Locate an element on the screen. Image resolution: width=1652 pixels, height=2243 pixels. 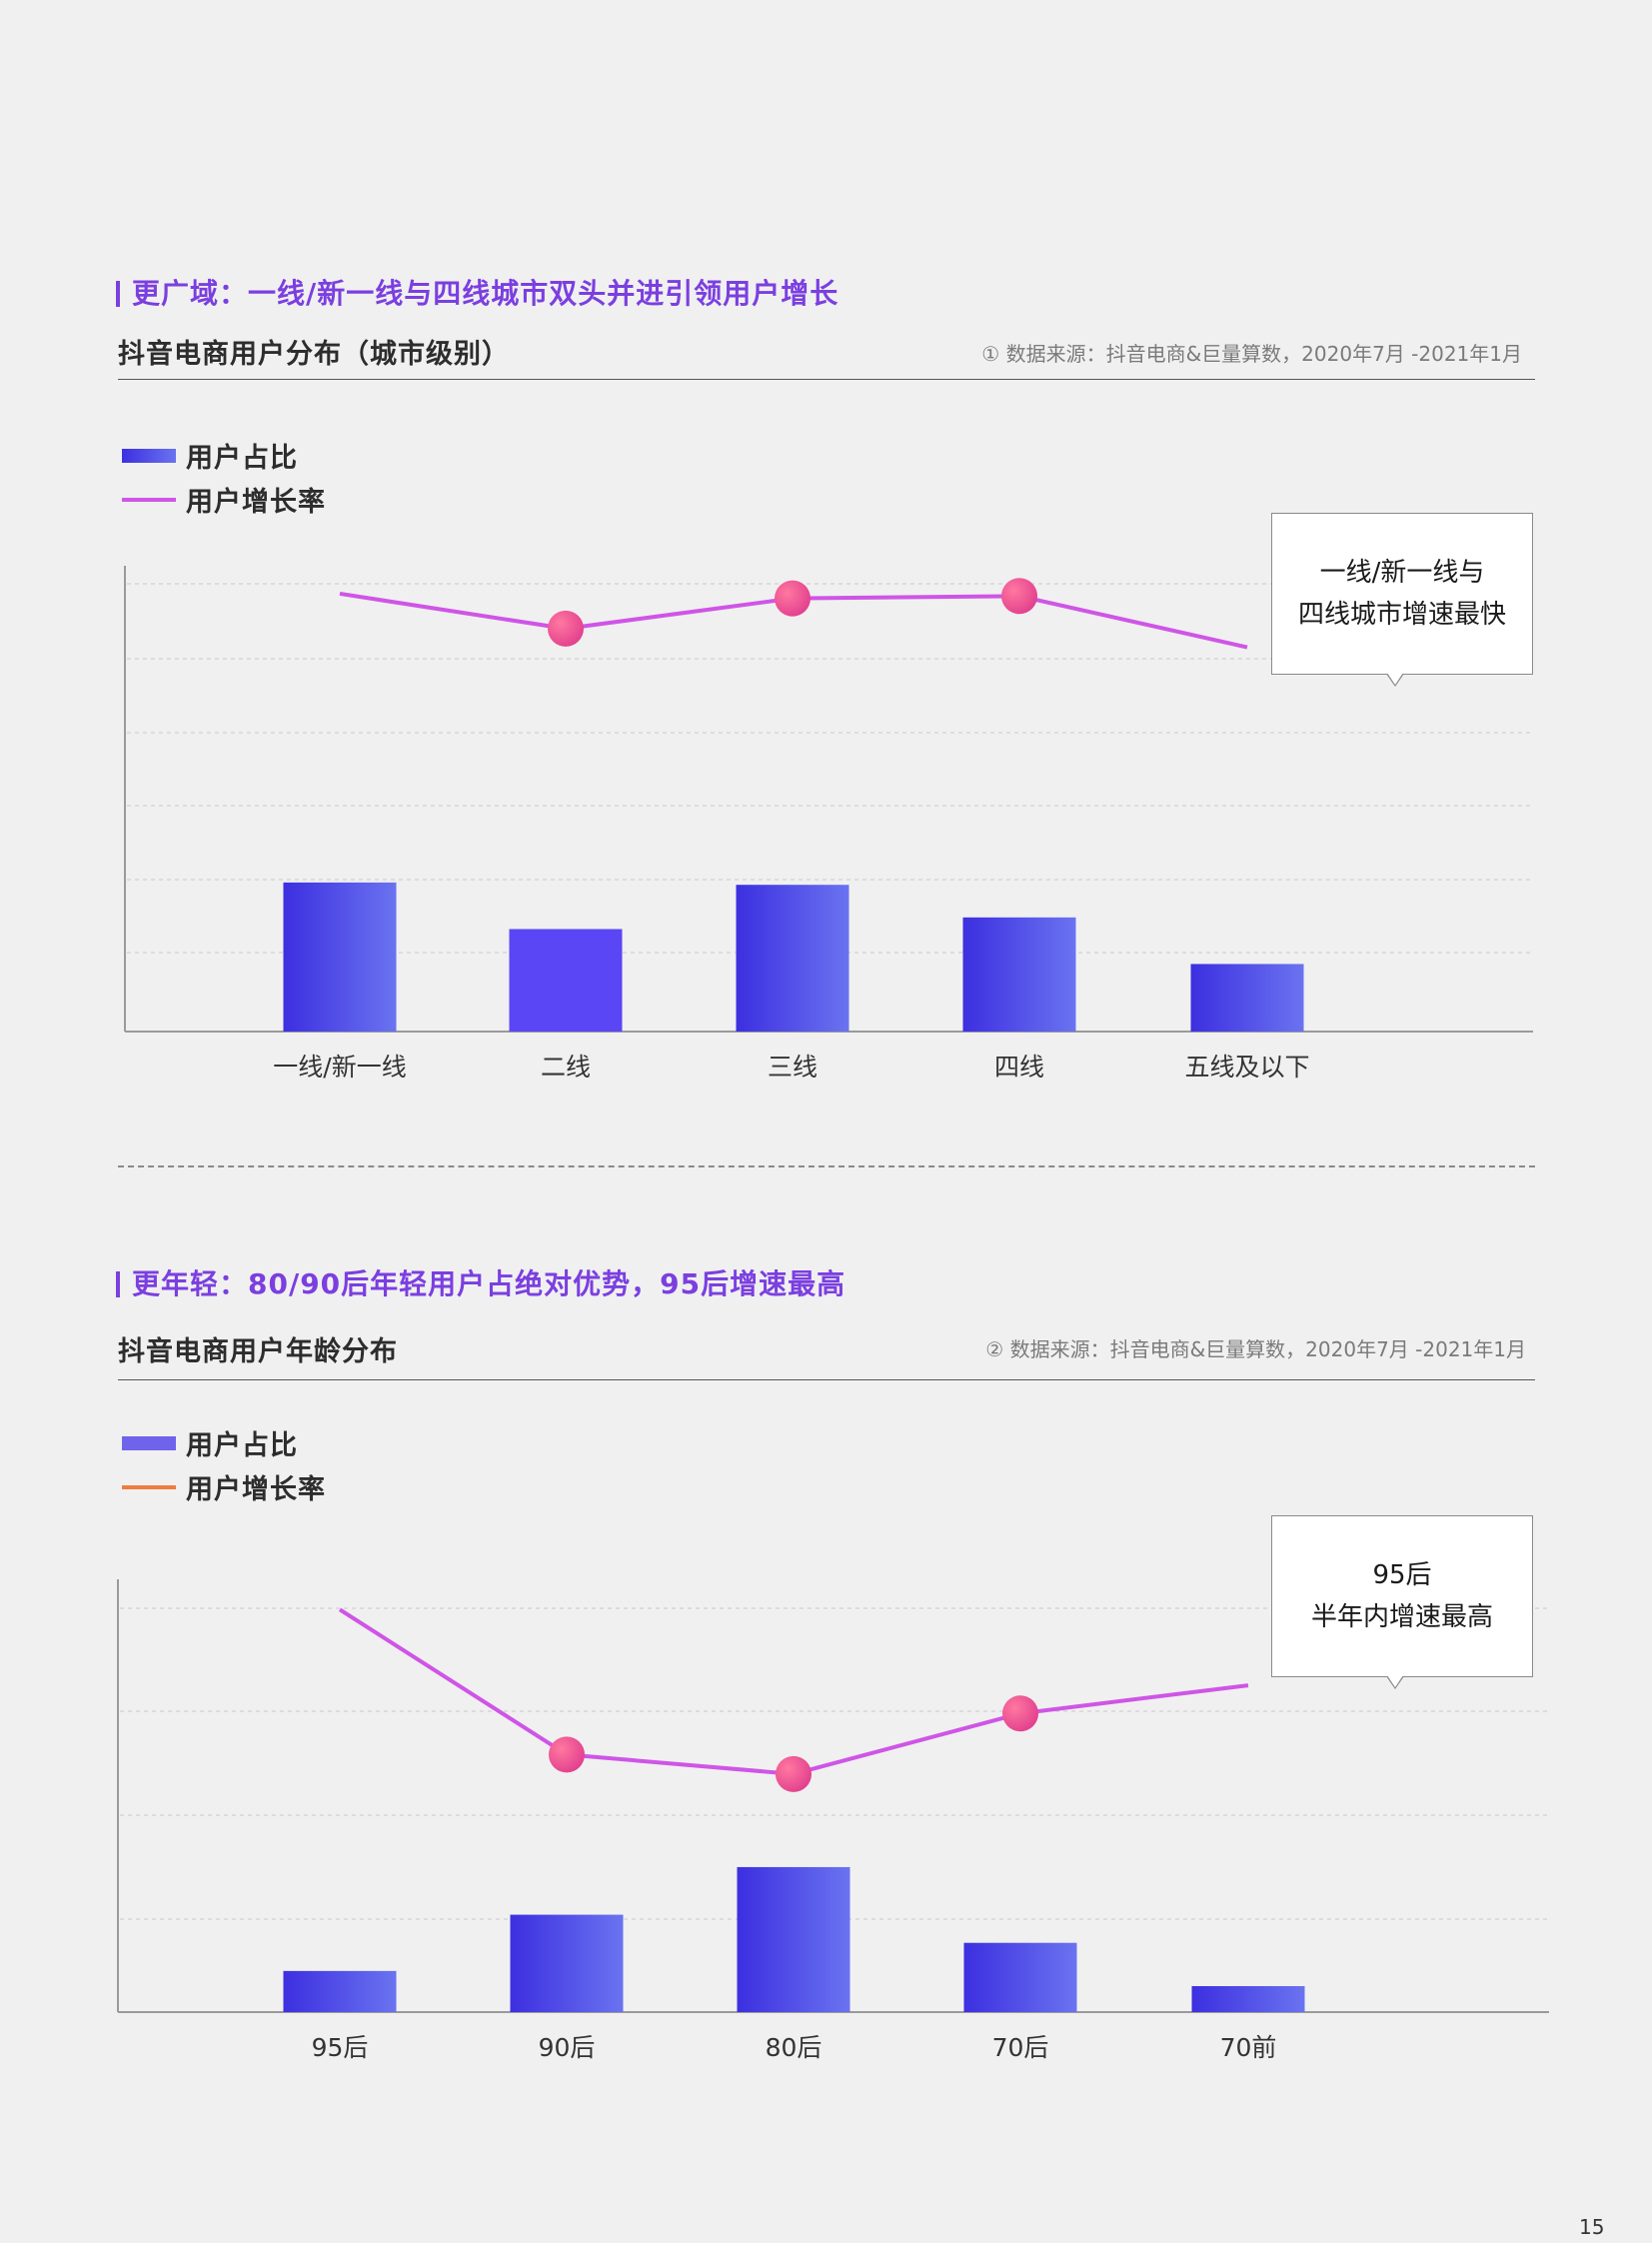
section-headline: 更广域：一线/新一线与四线城市双头并进引领用户增长 is located at coordinates (477, 292).